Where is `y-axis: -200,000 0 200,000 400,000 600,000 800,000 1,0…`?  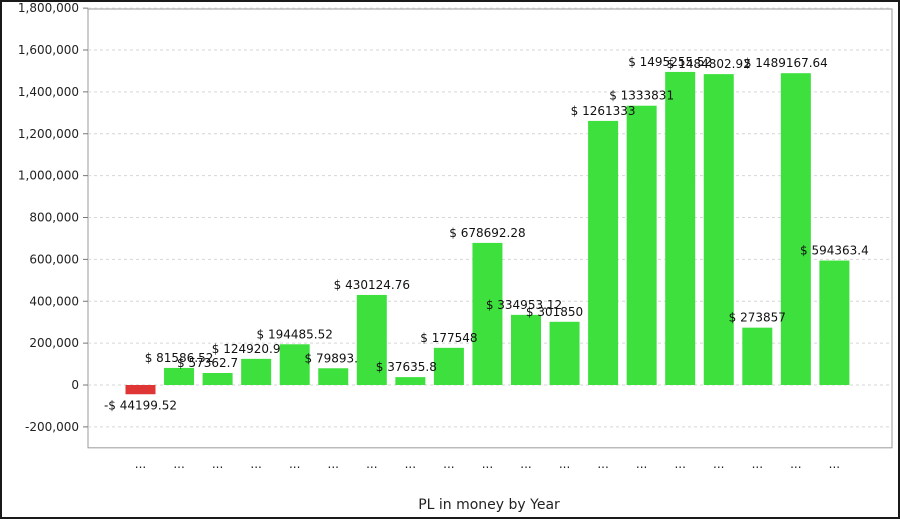 y-axis: -200,000 0 200,000 400,000 600,000 800,000 1,0… is located at coordinates (53, 218).